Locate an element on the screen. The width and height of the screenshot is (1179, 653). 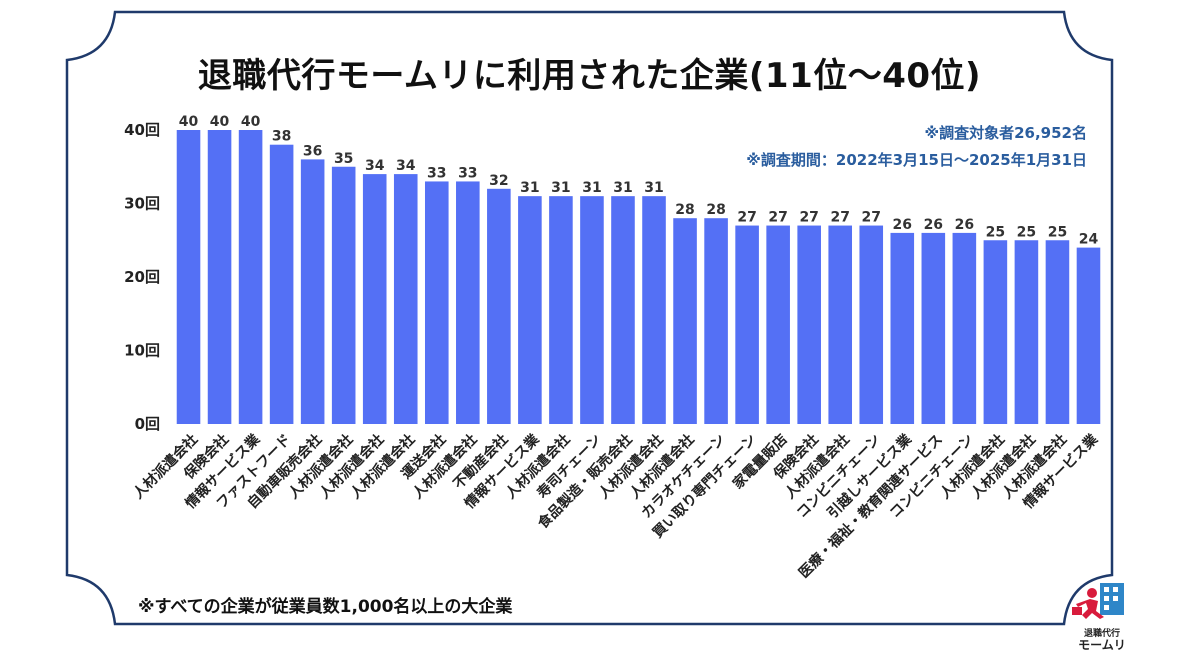
y-tick-label: 0回 is located at coordinates (147, 424).